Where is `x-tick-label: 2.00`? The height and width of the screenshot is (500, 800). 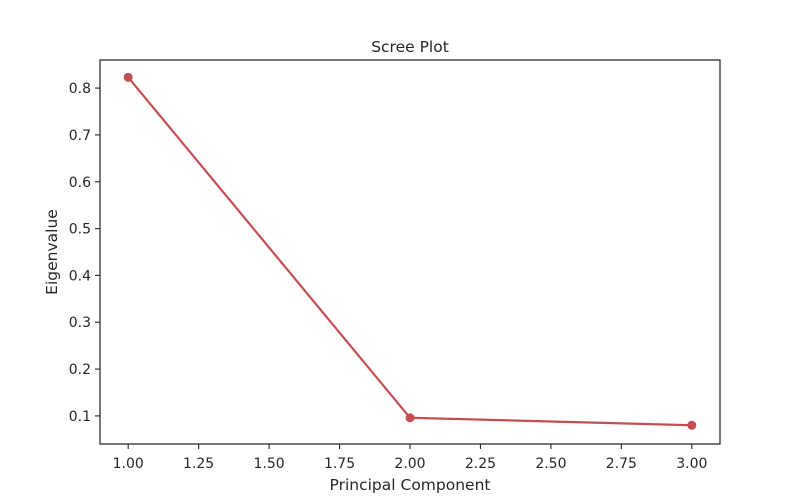 x-tick-label: 2.00 is located at coordinates (409, 464).